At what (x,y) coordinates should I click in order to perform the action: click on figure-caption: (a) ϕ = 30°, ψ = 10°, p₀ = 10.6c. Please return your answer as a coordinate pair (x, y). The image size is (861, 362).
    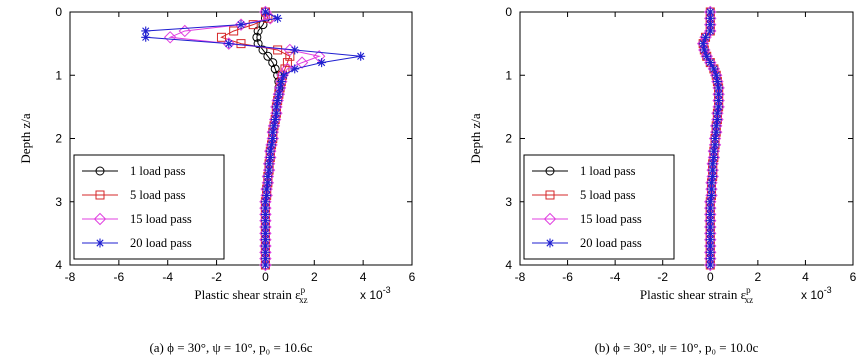
    Looking at the image, I should click on (230, 347).